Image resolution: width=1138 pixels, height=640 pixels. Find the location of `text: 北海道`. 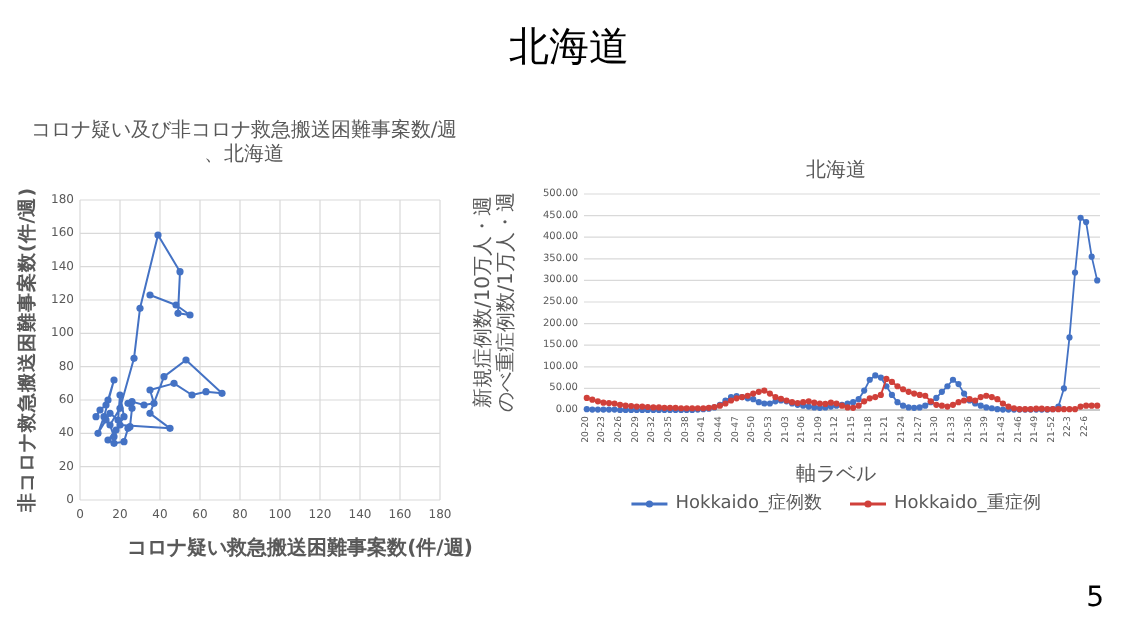

text: 北海道 is located at coordinates (569, 46).